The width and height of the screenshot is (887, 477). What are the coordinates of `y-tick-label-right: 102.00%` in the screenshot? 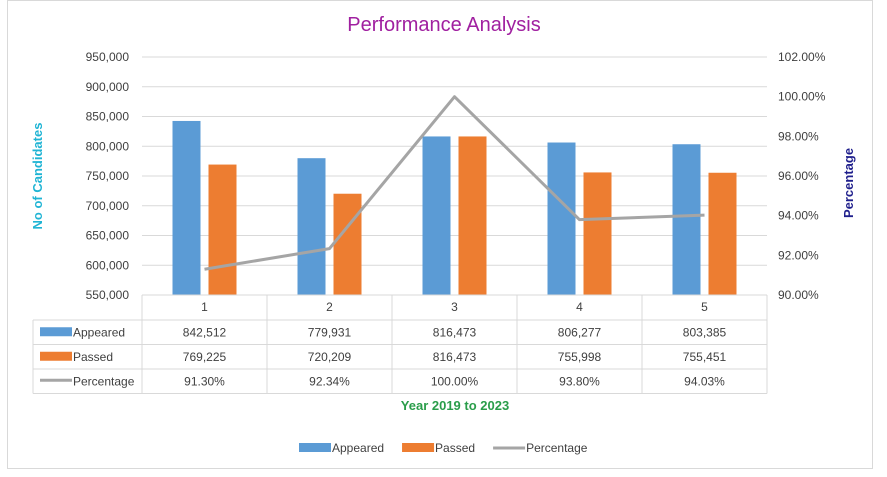 It's located at (802, 57).